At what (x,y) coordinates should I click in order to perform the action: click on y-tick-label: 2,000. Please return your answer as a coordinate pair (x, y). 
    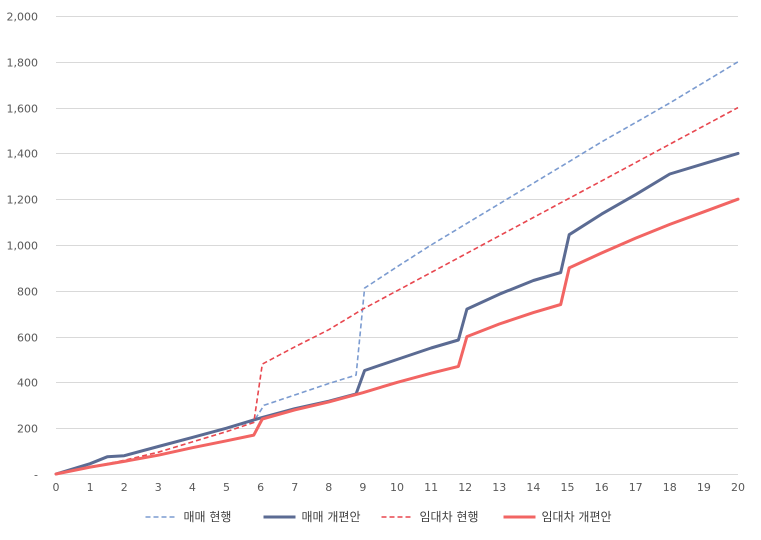
    Looking at the image, I should click on (23, 17).